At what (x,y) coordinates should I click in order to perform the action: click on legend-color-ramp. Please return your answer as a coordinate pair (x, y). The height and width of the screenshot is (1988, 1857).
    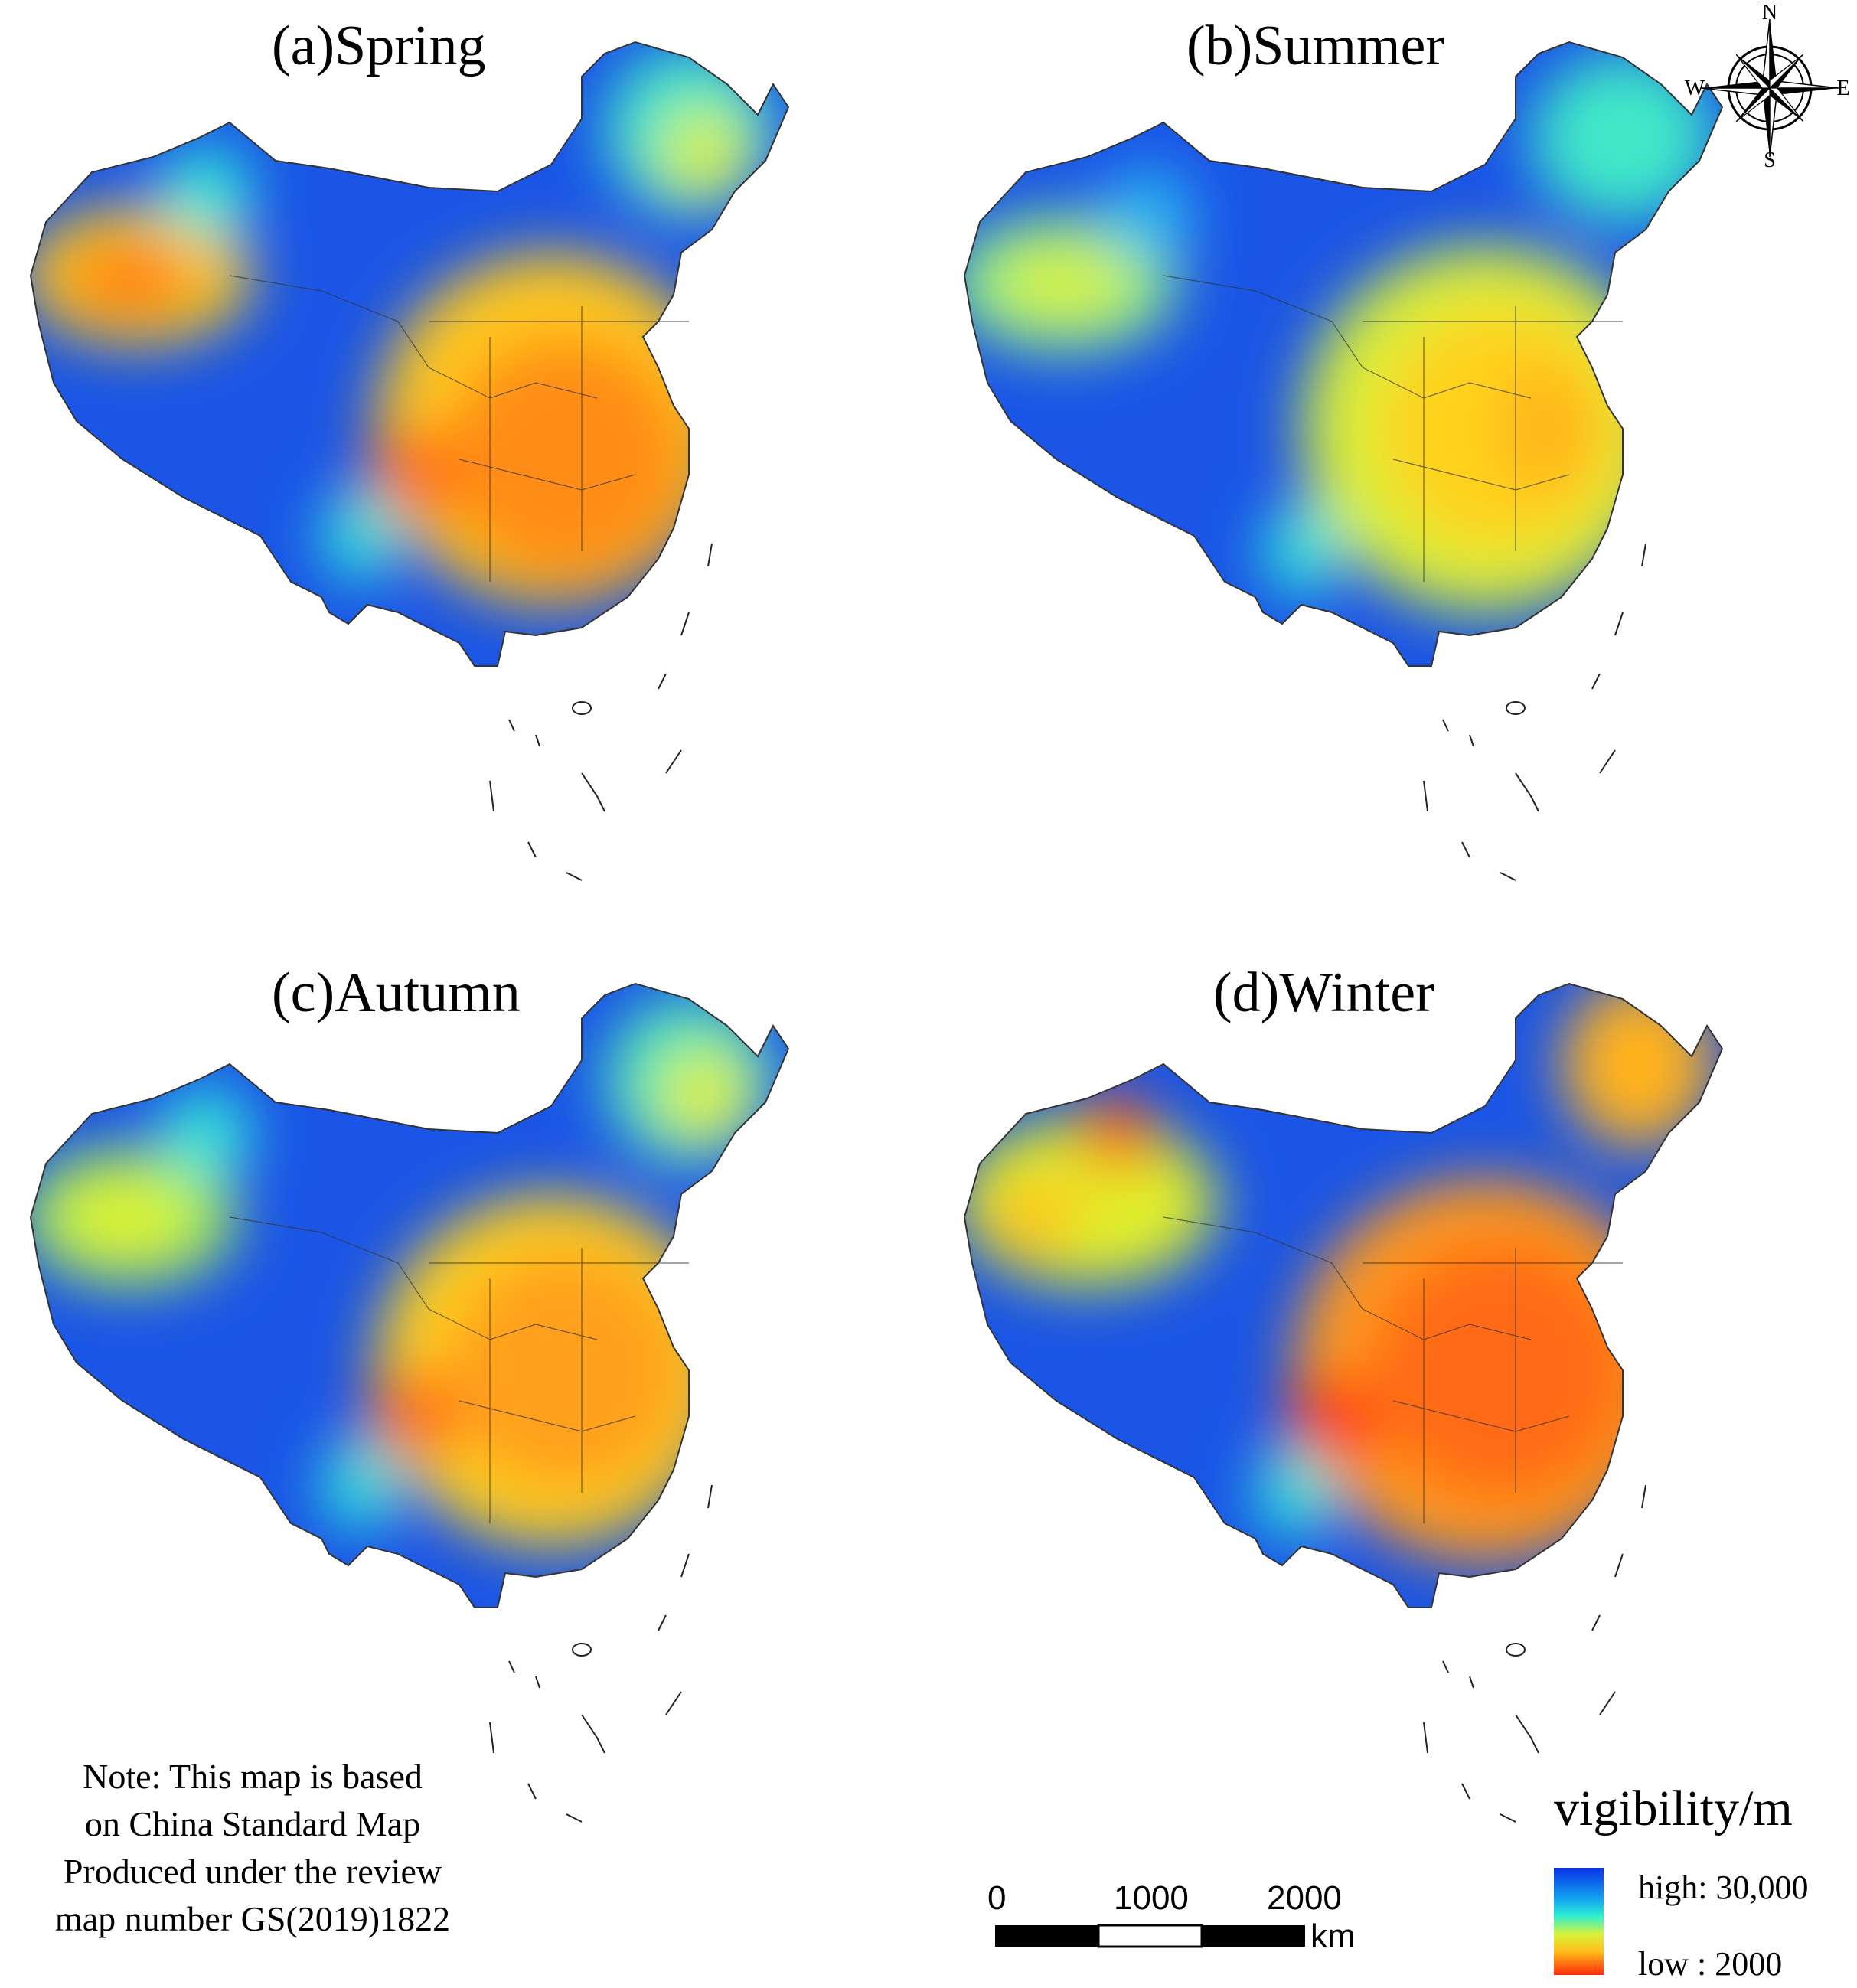
    Looking at the image, I should click on (1579, 1921).